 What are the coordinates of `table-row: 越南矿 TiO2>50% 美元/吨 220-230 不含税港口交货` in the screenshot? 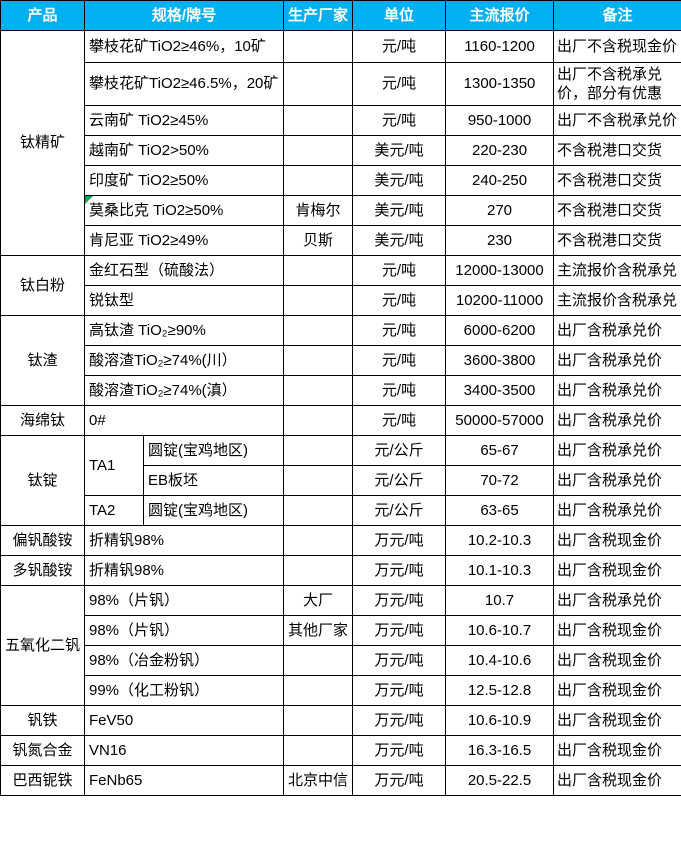 It's located at (341, 150).